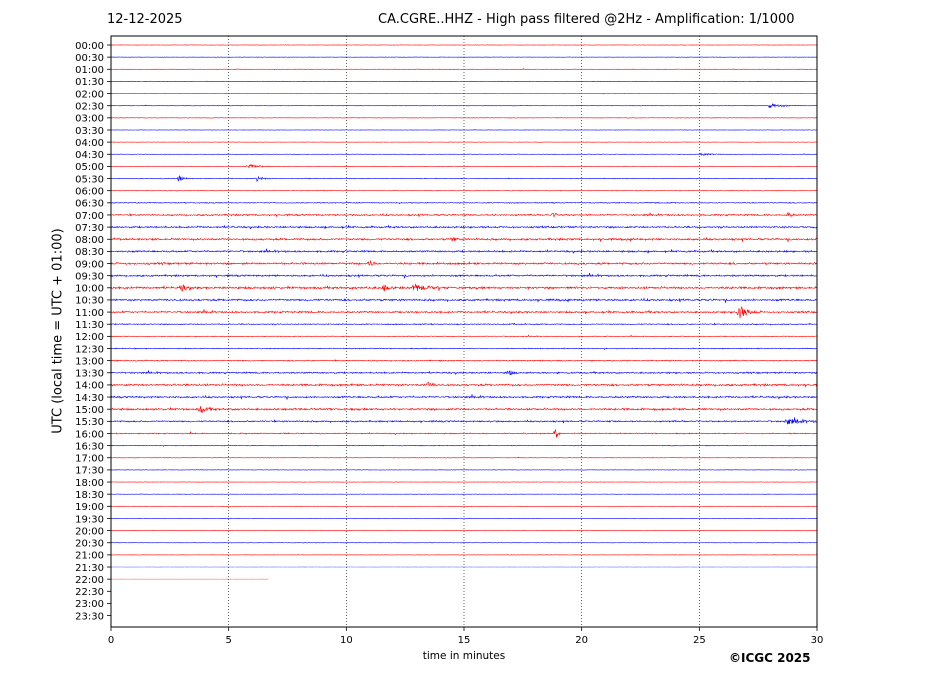  I want to click on y-tick-label: 03:30, so click(89, 131).